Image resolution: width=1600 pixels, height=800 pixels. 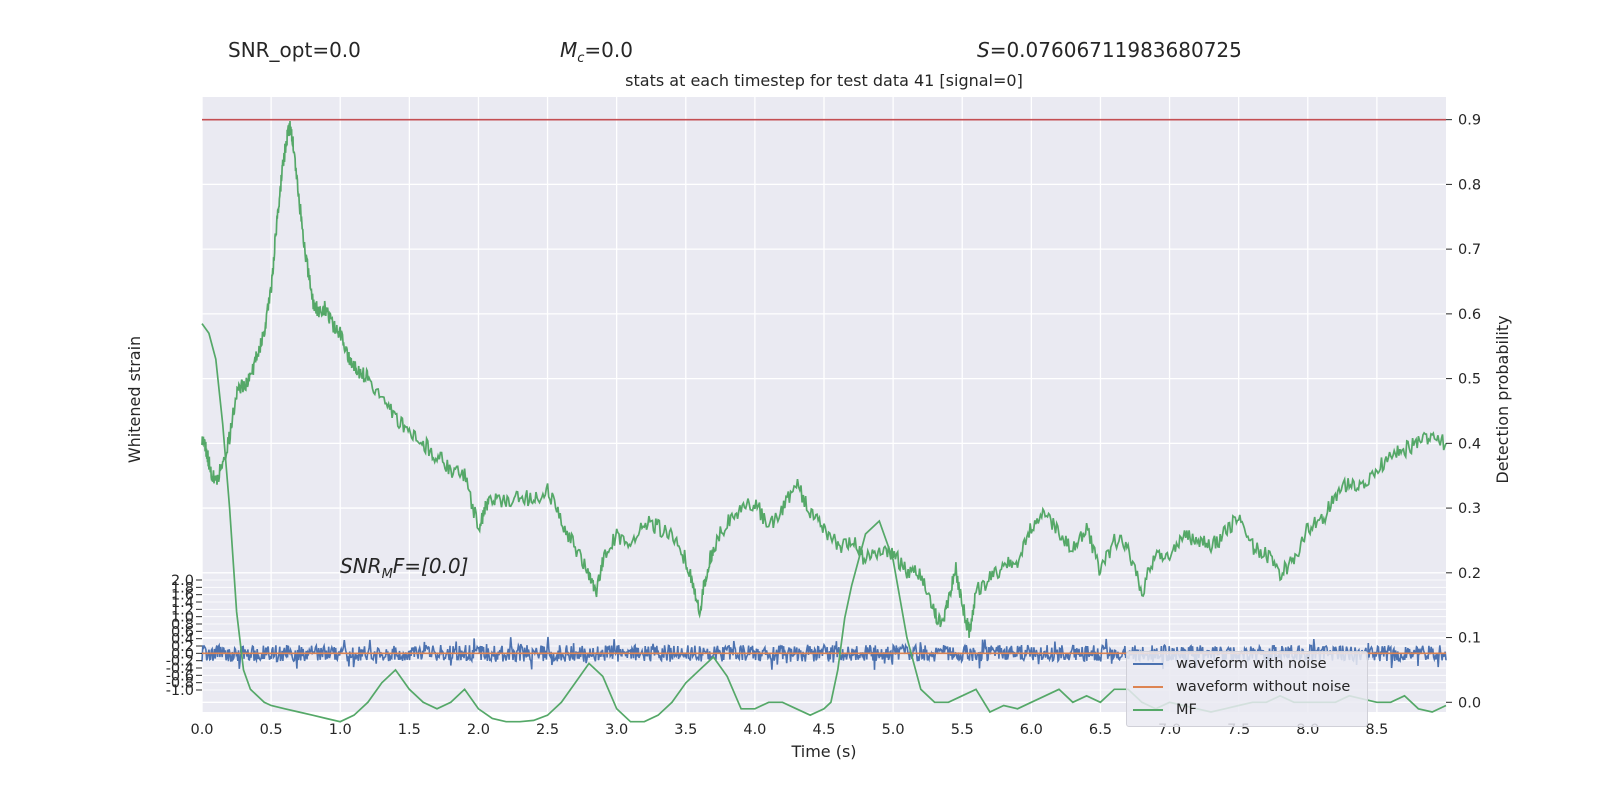 I want to click on y-tick-label: 0.9, so click(x=1469, y=121).